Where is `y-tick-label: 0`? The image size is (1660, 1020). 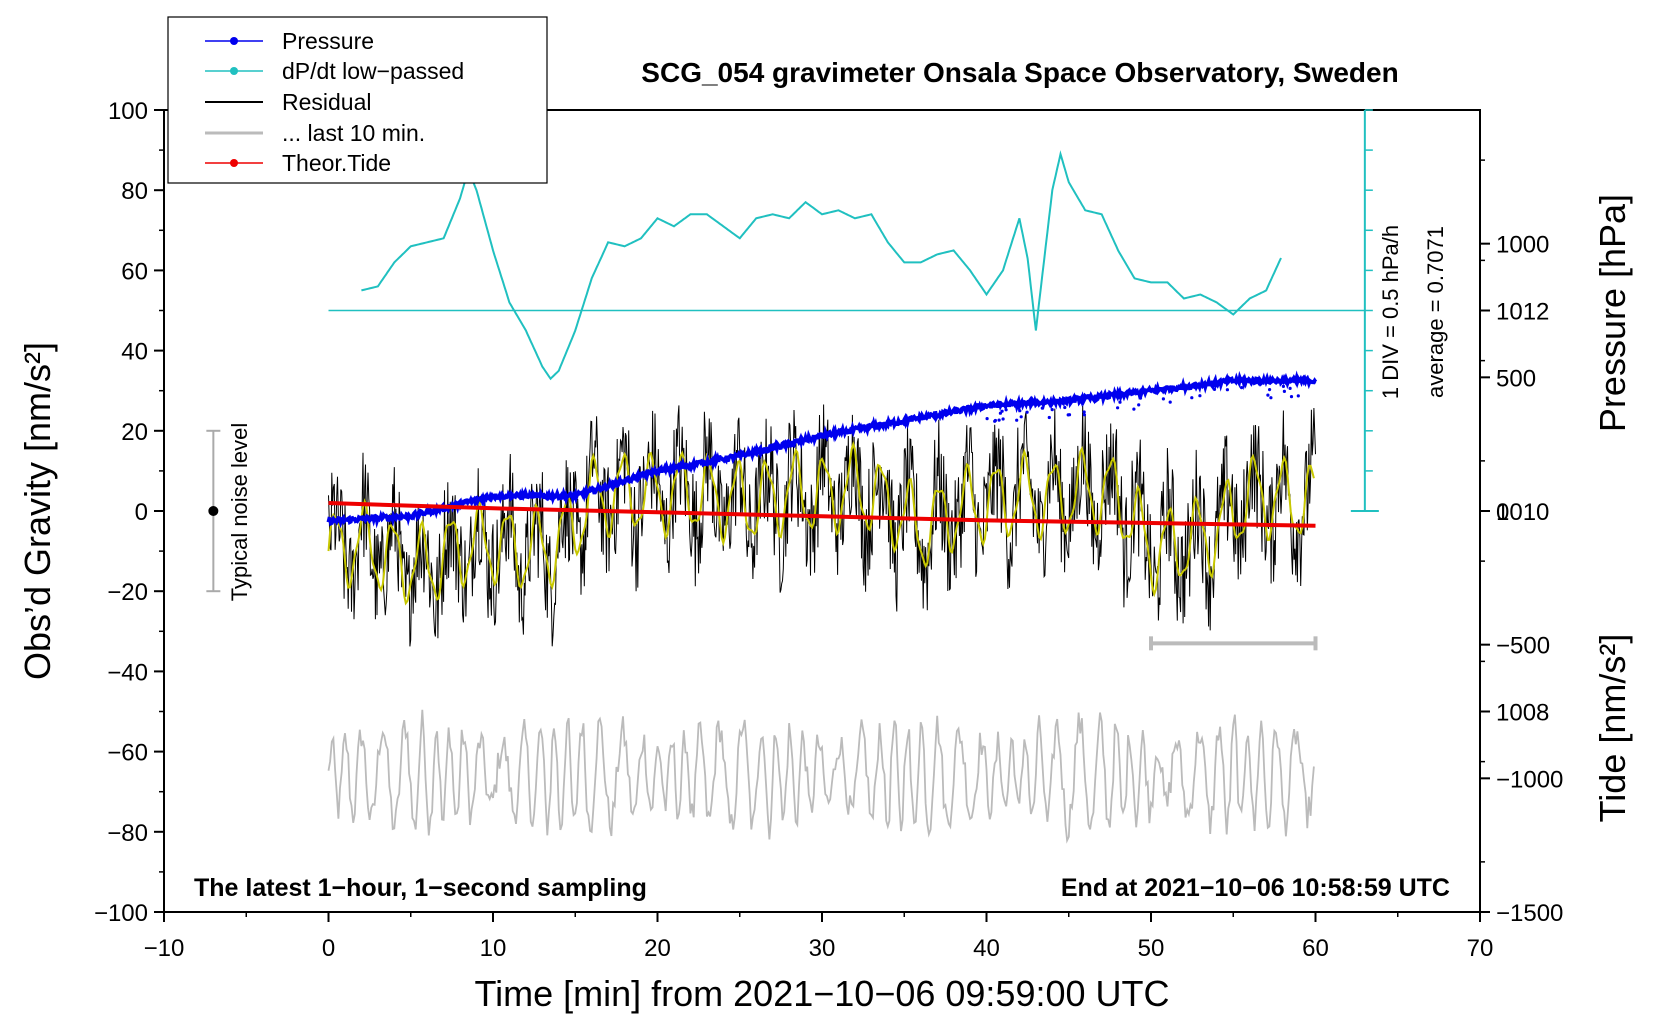 y-tick-label: 0 is located at coordinates (141, 512).